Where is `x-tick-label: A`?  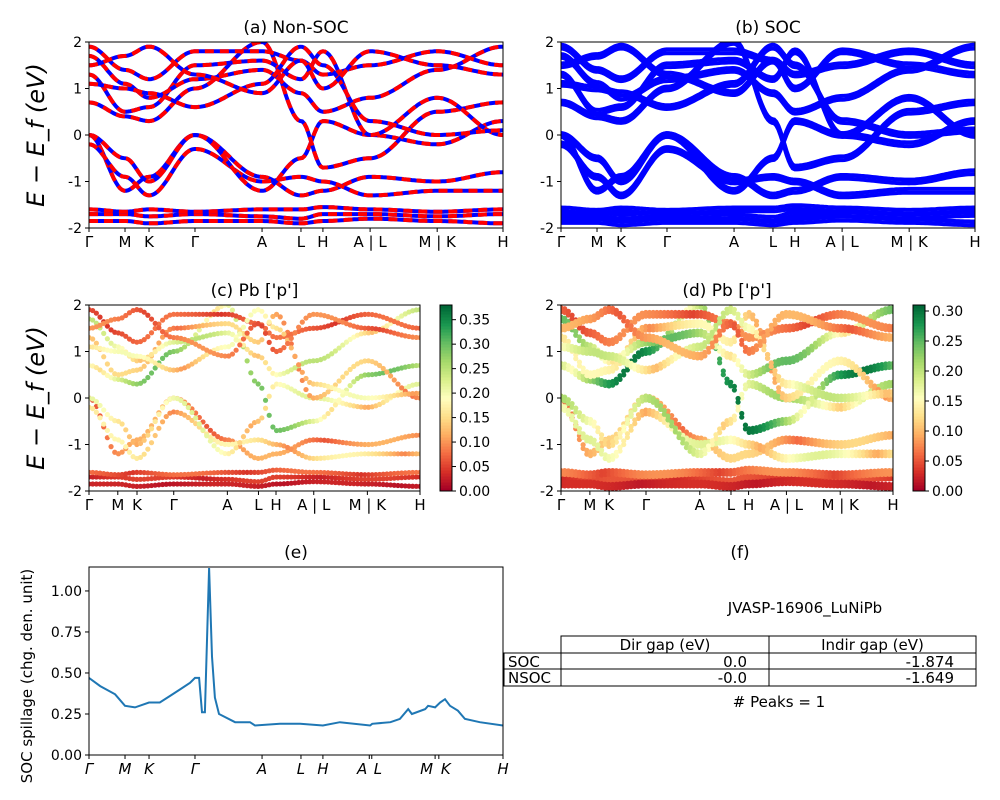
x-tick-label: A is located at coordinates (262, 242).